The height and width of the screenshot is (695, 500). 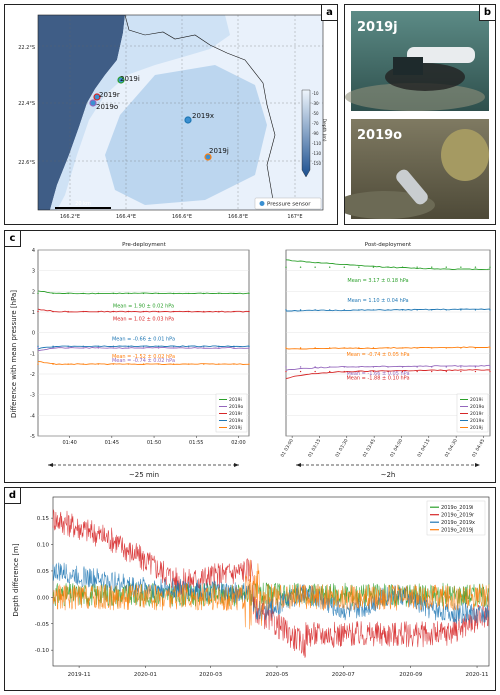 I want to click on pressure-sensor-legend-icon, so click(x=262, y=203).